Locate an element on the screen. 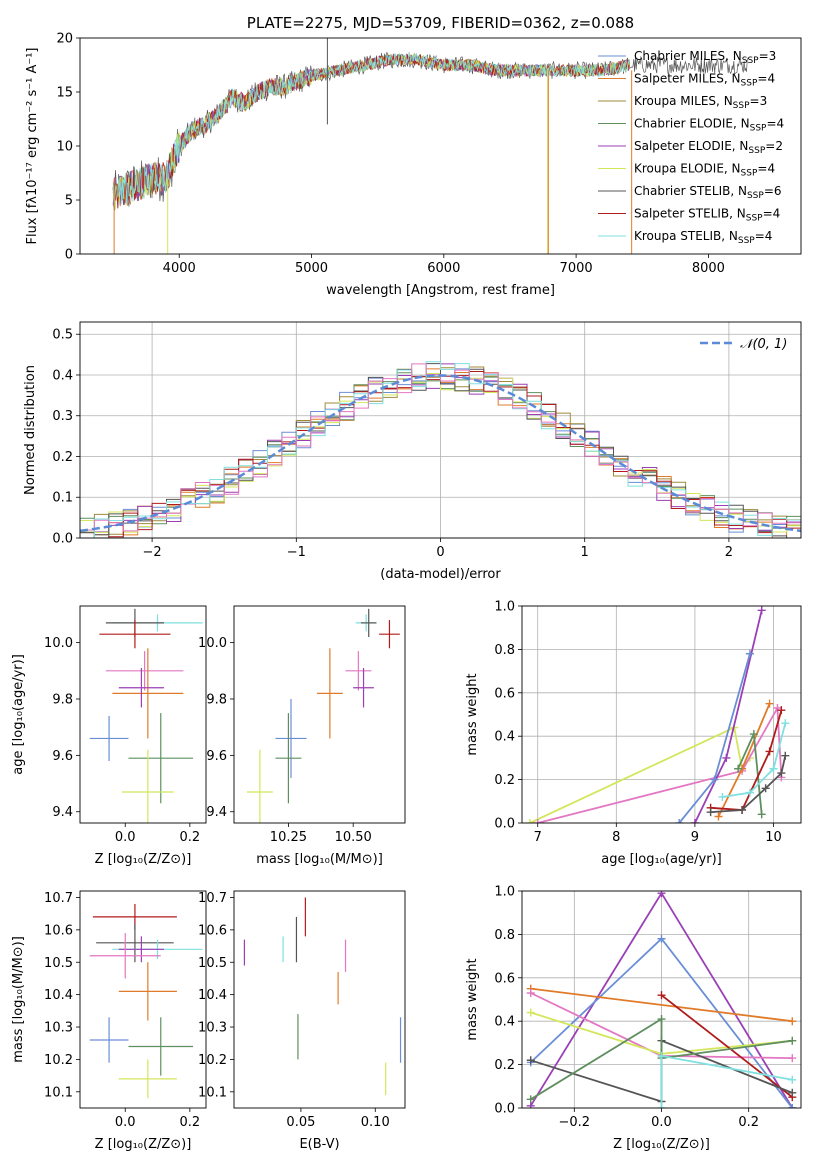 Image resolution: width=819 pixels, height=1170 pixels. x-tick-label: 0.2 is located at coordinates (748, 1122).